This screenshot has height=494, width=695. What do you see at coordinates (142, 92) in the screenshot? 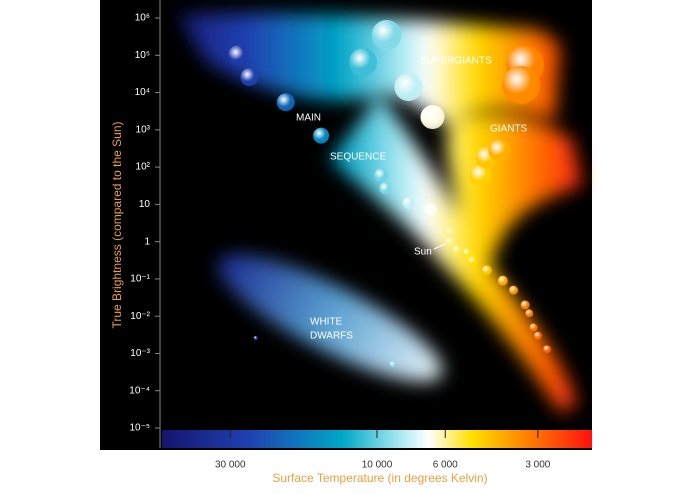
I see `y-tick-label: 10⁴` at bounding box center [142, 92].